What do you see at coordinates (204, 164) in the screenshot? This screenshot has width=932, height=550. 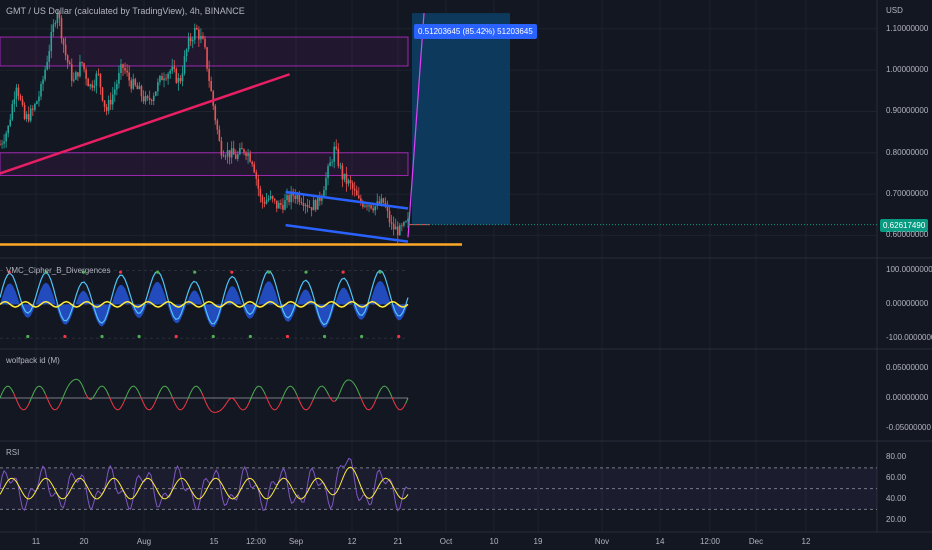 I see `resistance-zone` at bounding box center [204, 164].